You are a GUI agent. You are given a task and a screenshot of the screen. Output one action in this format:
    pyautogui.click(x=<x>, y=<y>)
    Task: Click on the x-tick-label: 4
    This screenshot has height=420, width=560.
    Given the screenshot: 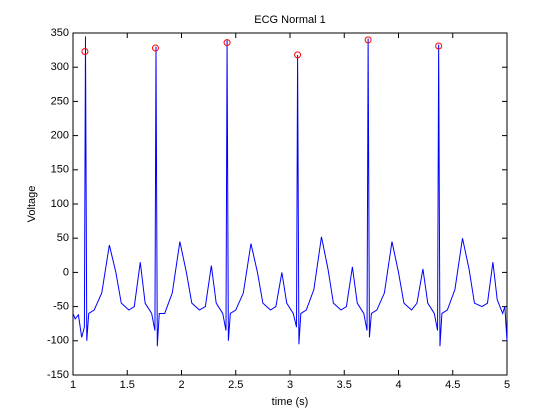 What is the action you would take?
    pyautogui.click(x=398, y=385)
    